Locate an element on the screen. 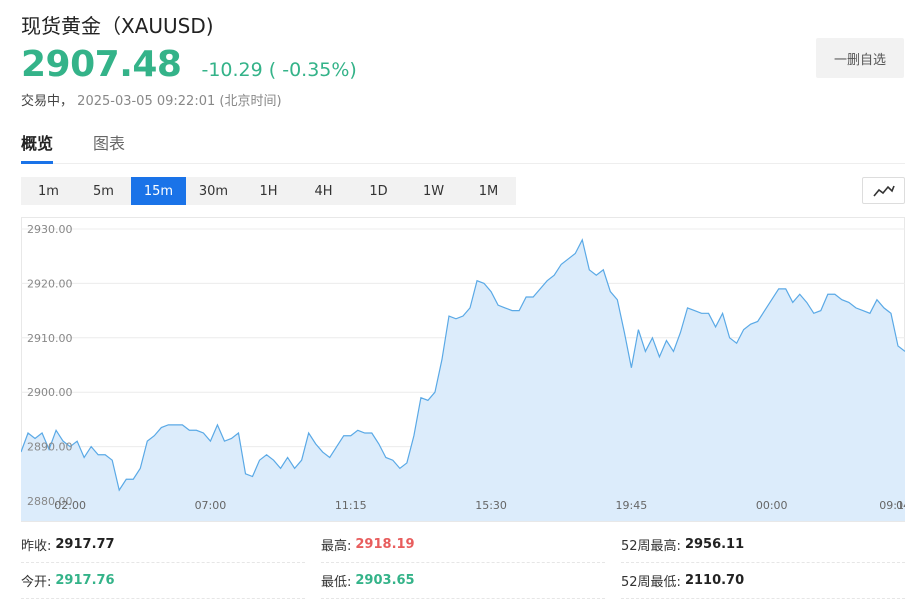  tab-chart: 图表 is located at coordinates (109, 143).